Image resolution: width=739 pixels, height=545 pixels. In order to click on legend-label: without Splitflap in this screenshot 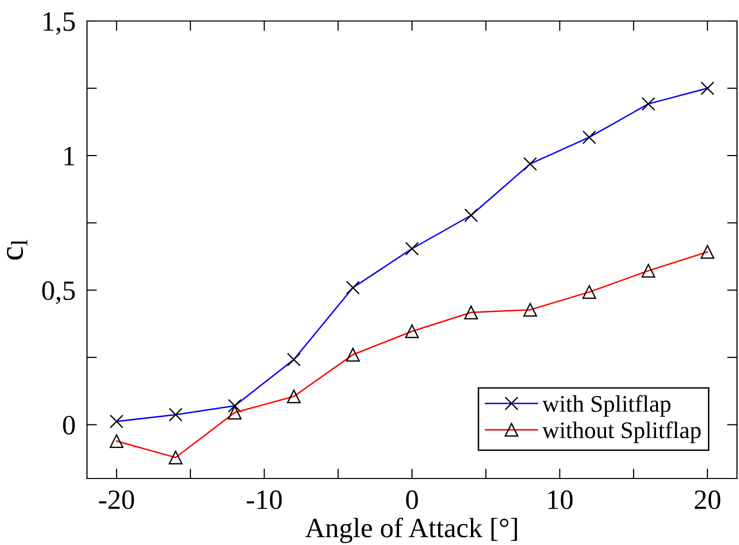, I will do `click(621, 432)`.